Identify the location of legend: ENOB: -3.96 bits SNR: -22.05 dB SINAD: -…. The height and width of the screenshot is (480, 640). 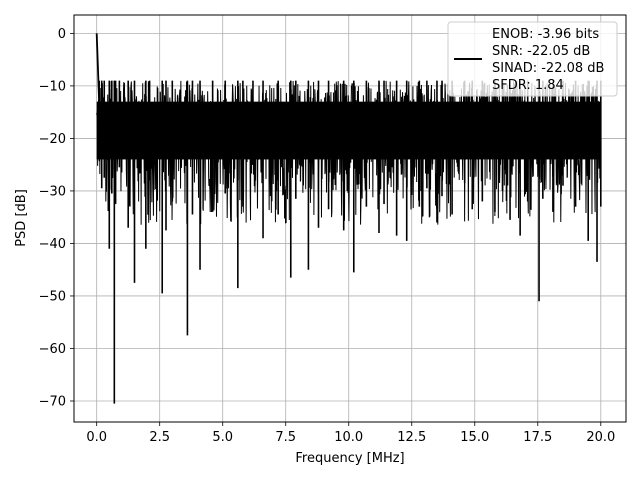
(532, 59).